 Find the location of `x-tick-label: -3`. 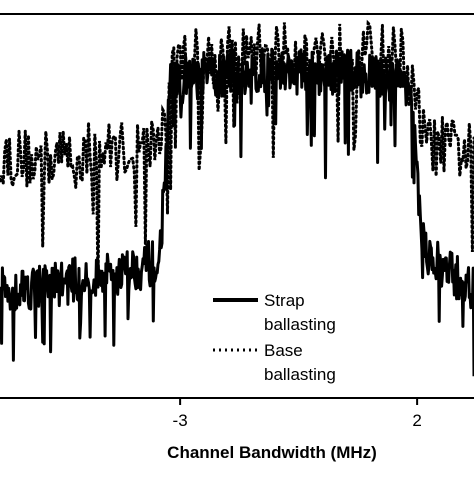

x-tick-label: -3 is located at coordinates (180, 420).